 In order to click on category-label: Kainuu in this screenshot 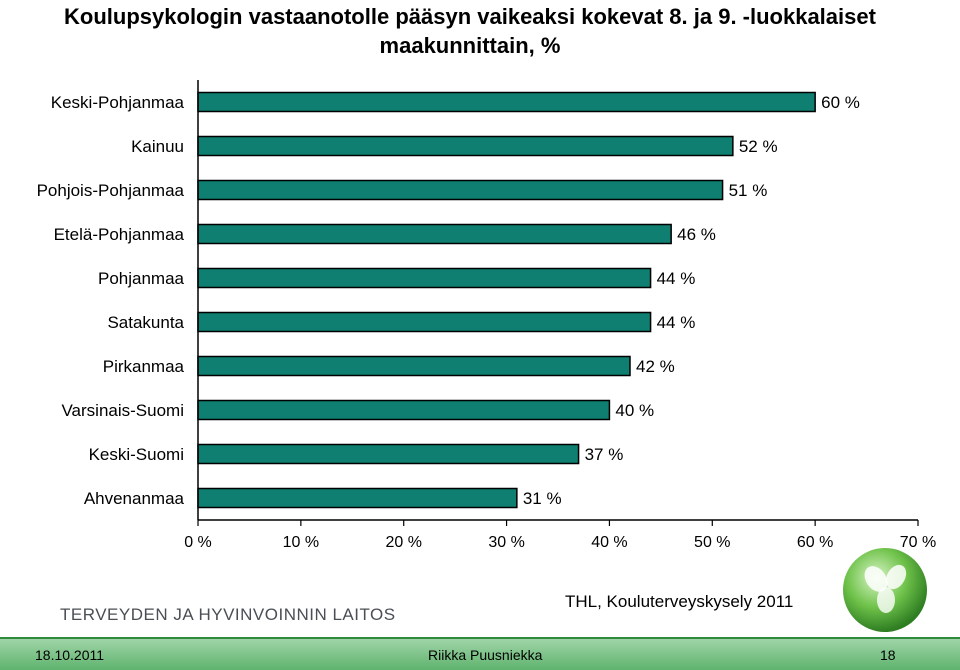, I will do `click(157, 146)`.